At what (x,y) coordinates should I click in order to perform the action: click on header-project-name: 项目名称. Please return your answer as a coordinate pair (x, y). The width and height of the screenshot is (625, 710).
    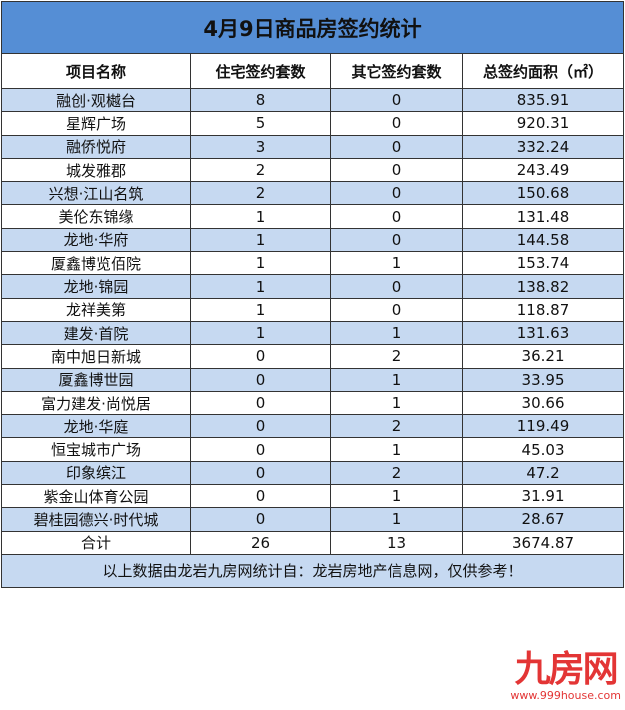
    Looking at the image, I should click on (96, 71).